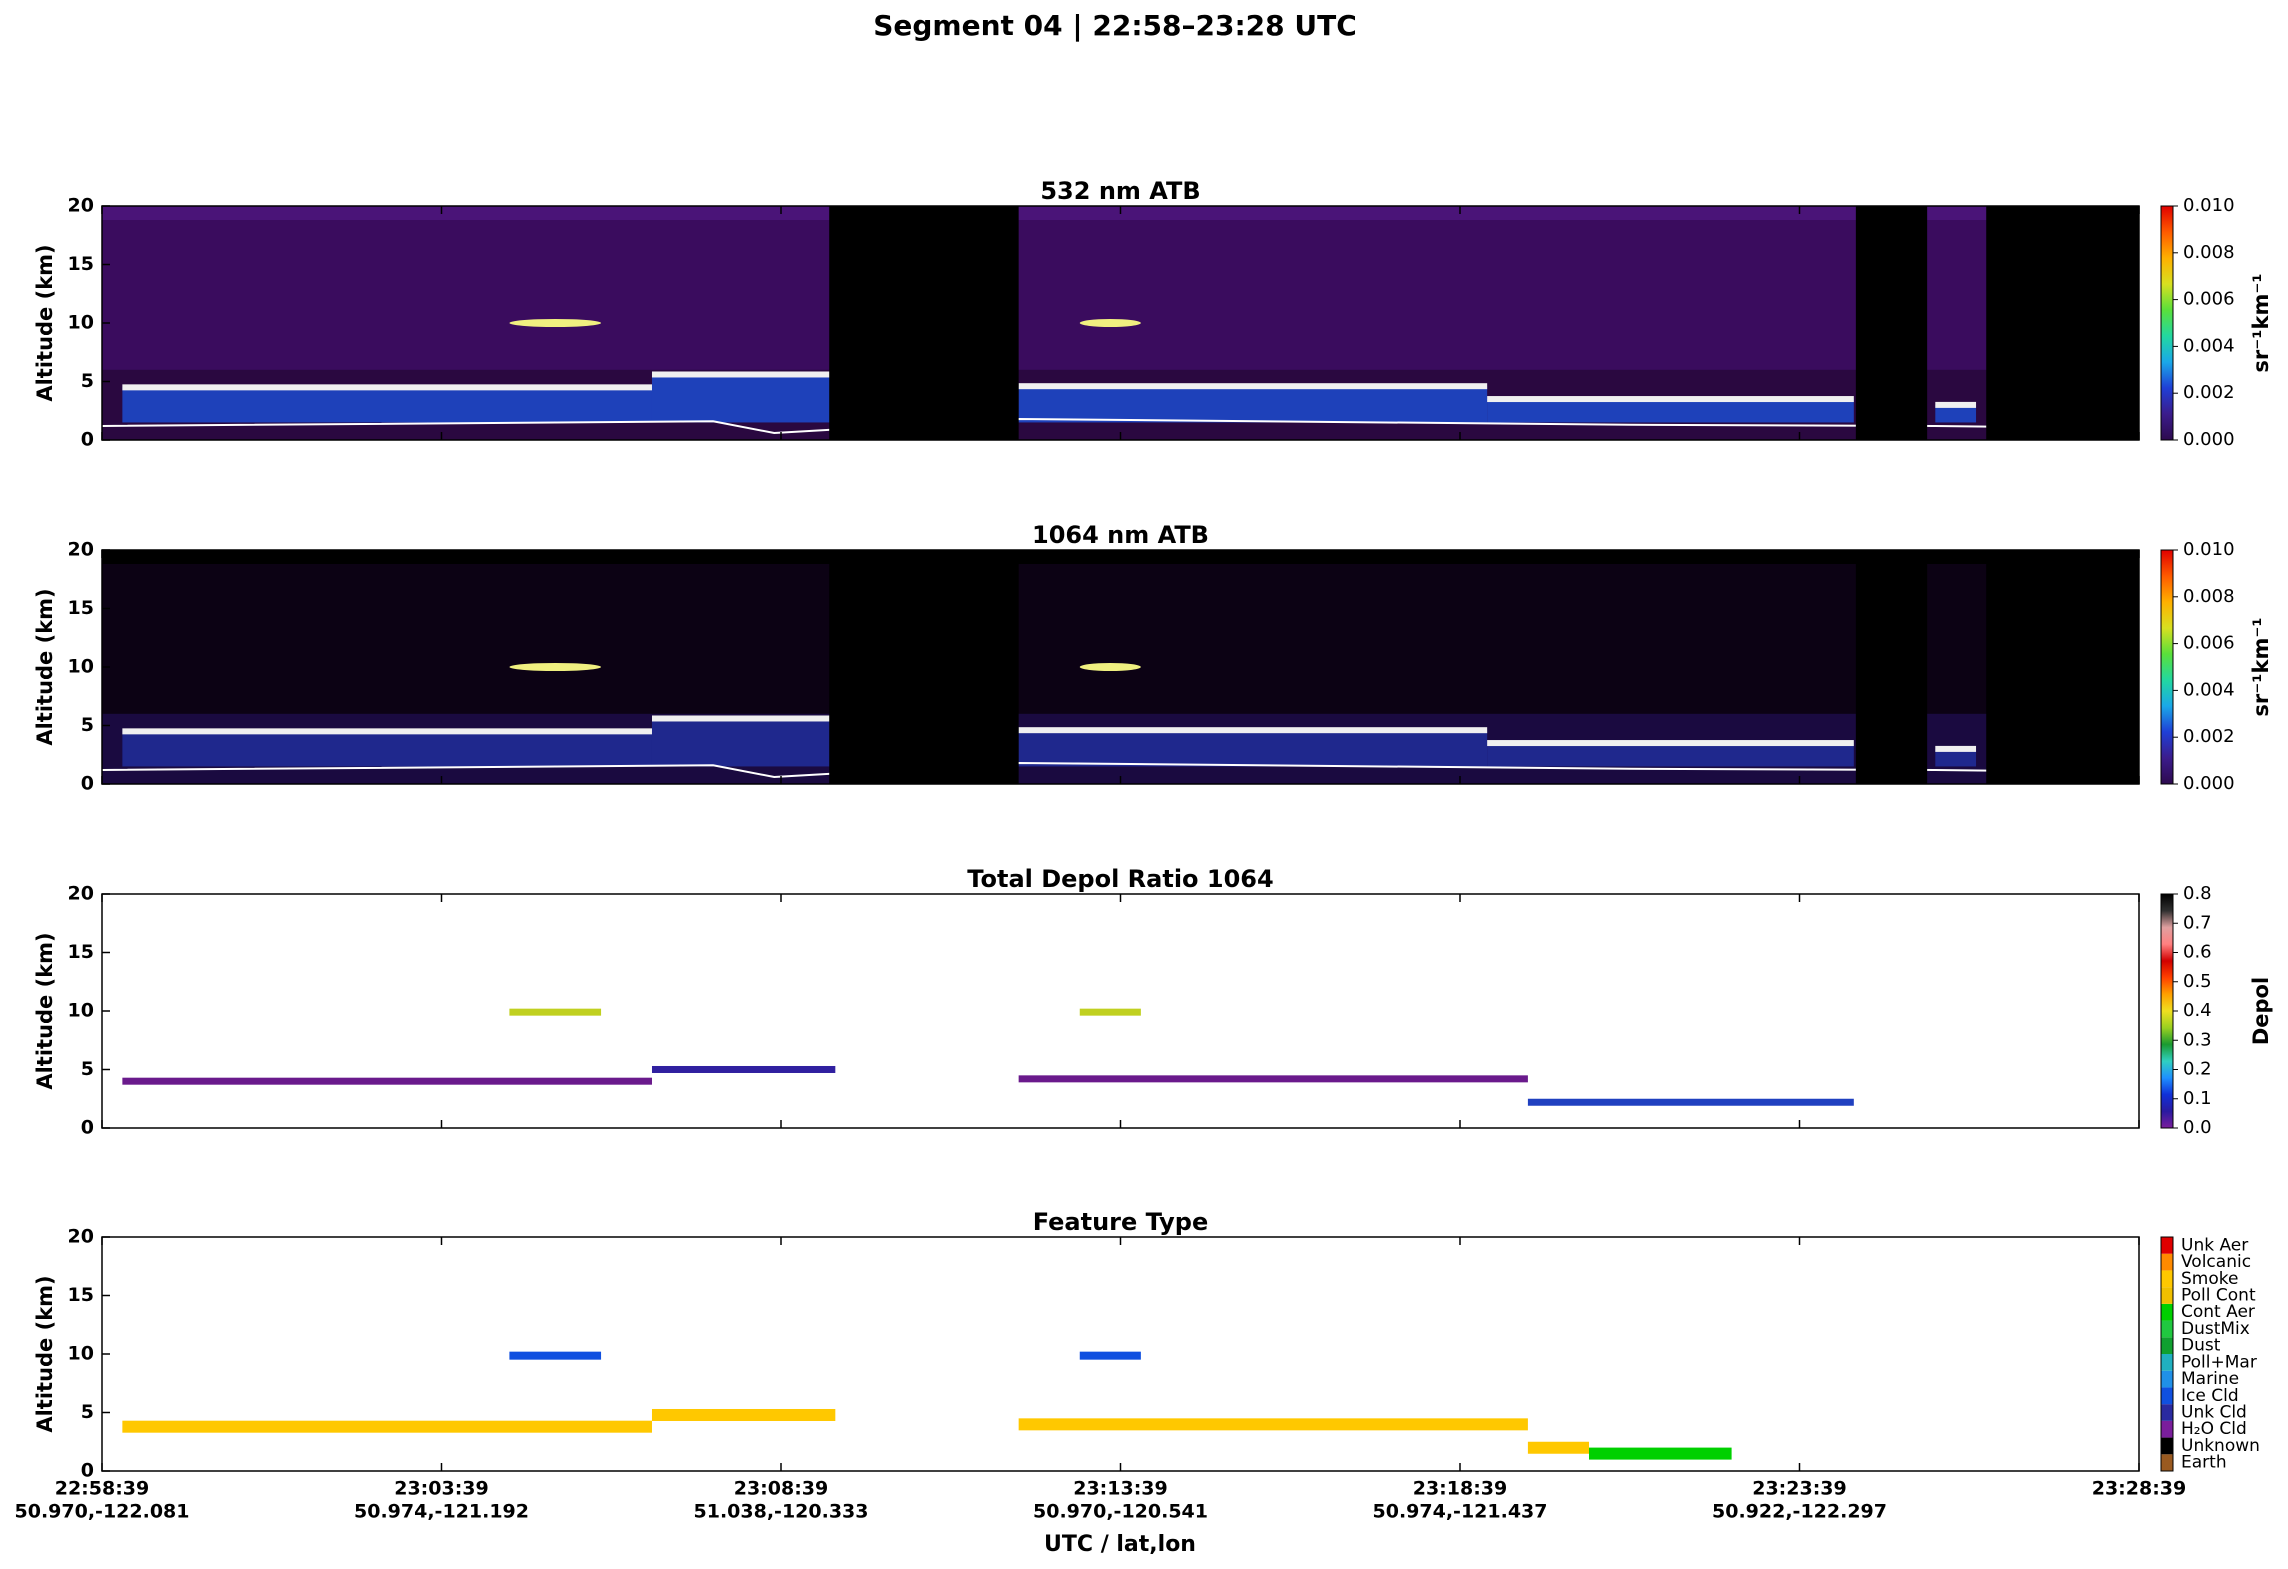 The width and height of the screenshot is (2288, 1569). Describe the element at coordinates (2218, 1312) in the screenshot. I see `colorbar-class-label: Cont Aer` at that location.